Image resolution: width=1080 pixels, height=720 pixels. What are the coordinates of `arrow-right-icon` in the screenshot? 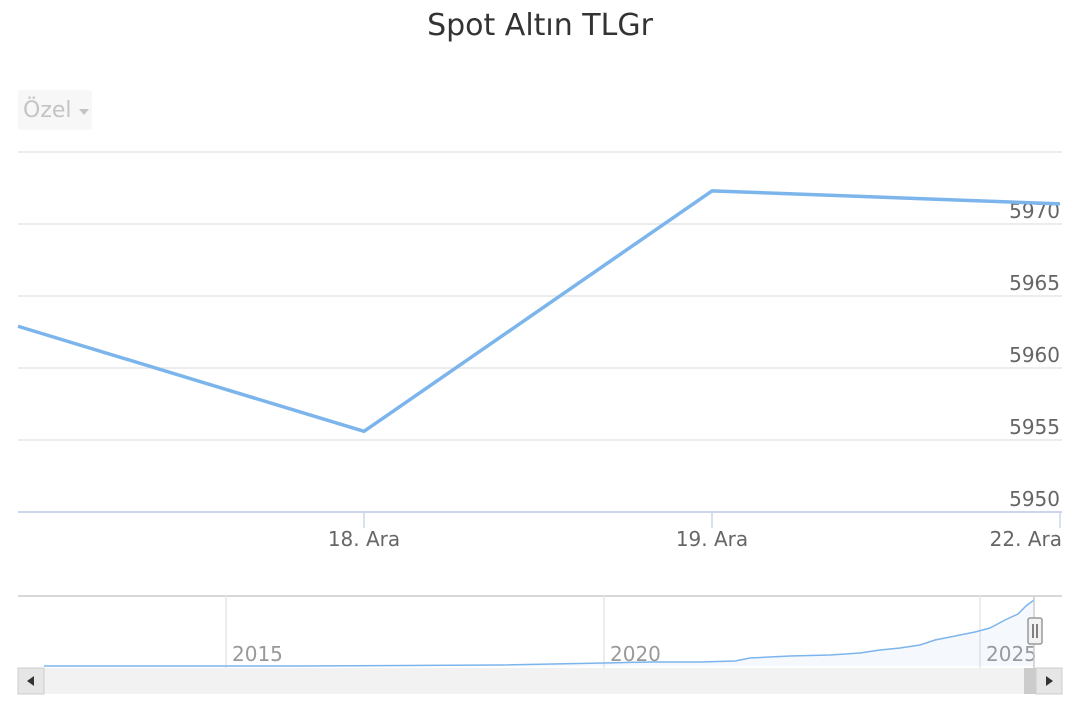 It's located at (1049, 681).